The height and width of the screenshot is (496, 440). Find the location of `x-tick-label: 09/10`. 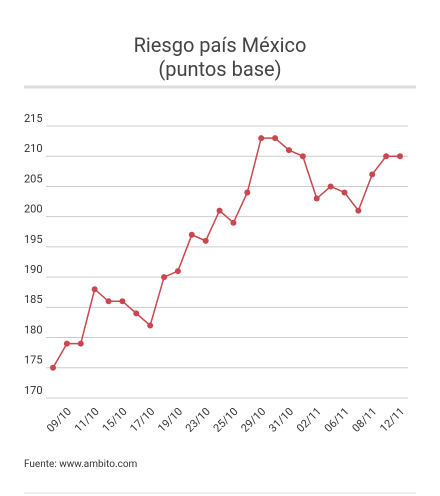

x-tick-label: 09/10 is located at coordinates (59, 420).